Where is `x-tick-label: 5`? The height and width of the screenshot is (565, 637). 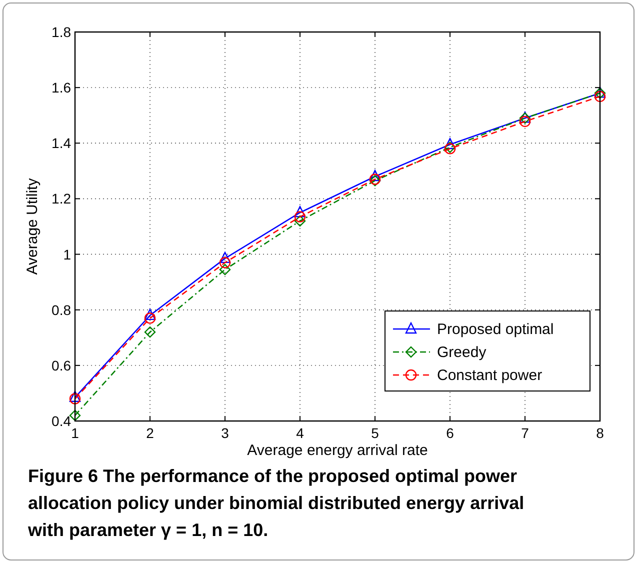 x-tick-label: 5 is located at coordinates (375, 433).